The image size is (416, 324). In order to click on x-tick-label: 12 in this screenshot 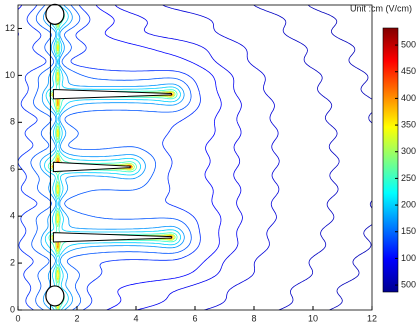, I will do `click(372, 318)`.